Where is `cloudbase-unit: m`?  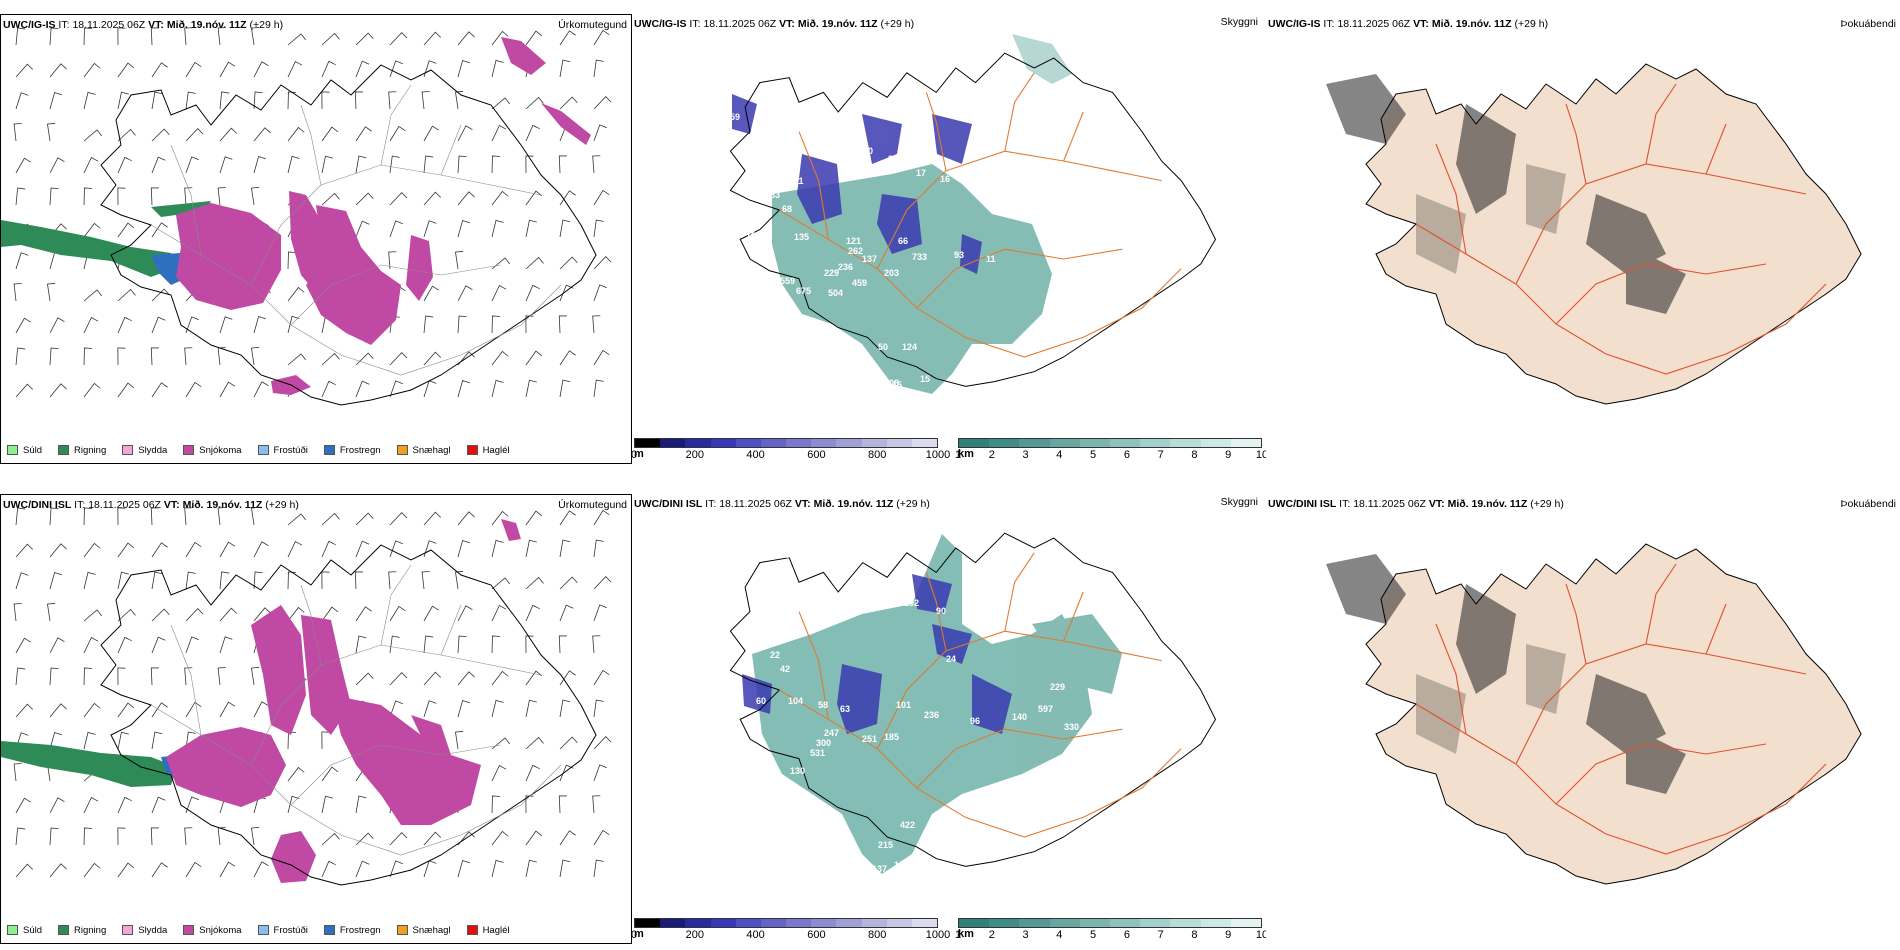 cloudbase-unit: m is located at coordinates (639, 454).